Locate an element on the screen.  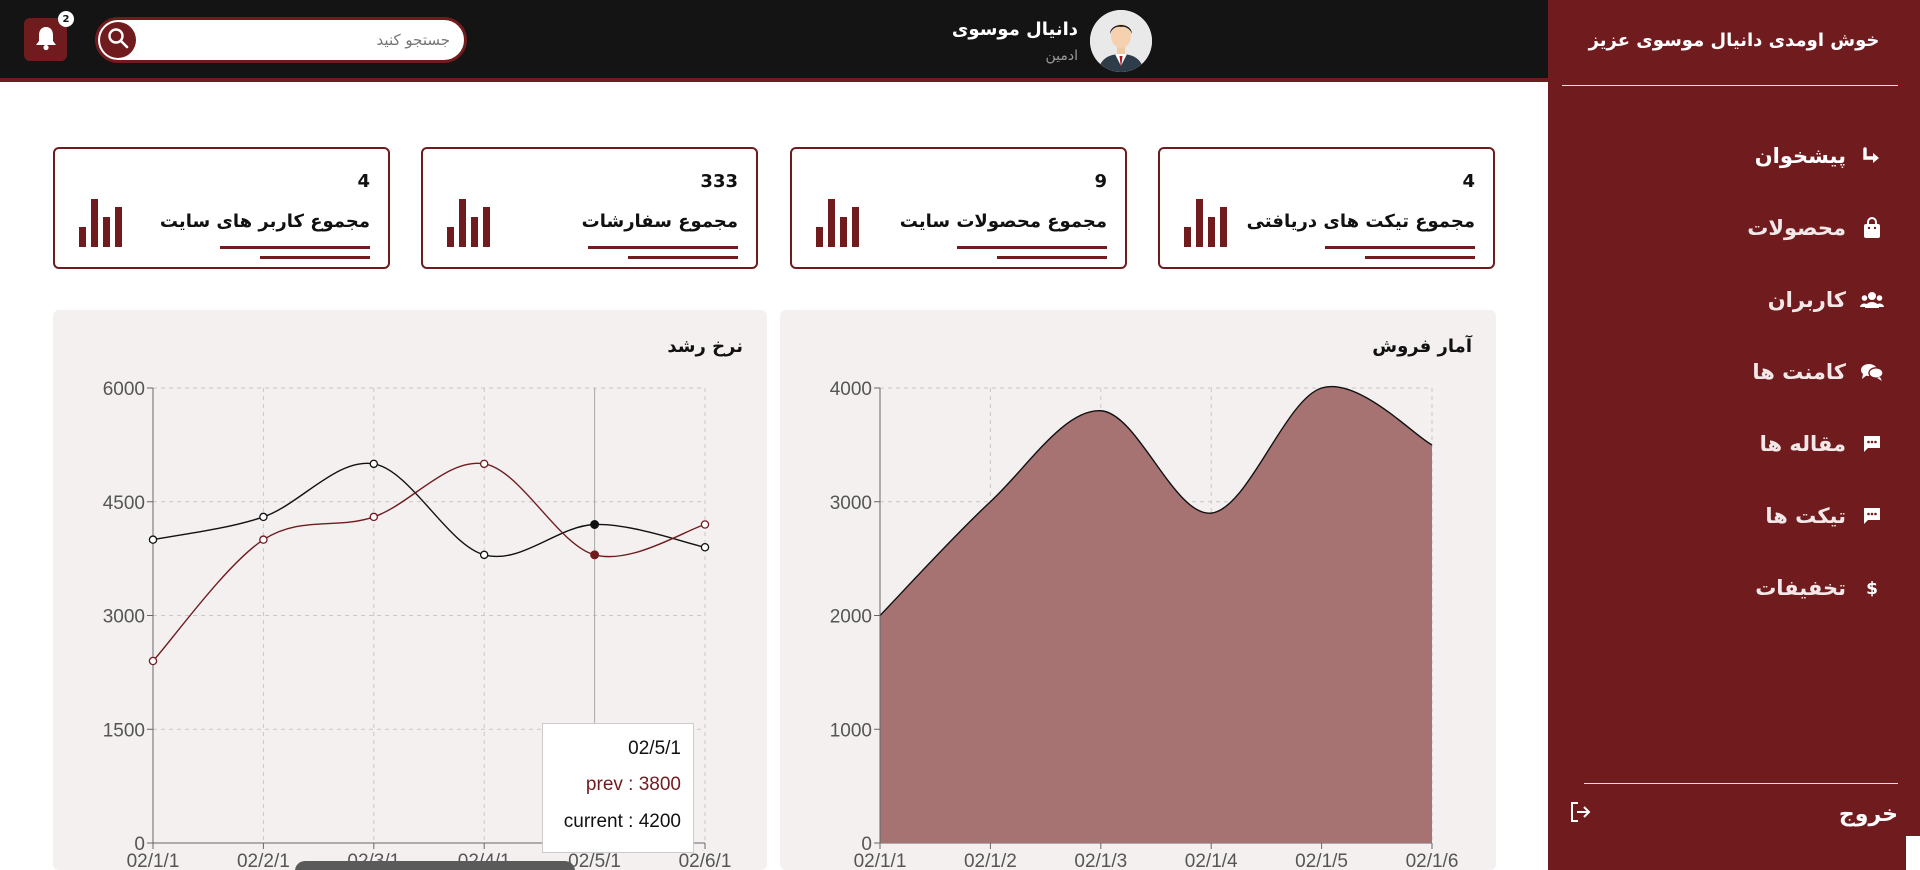
sidebar-item-label: تیکت ها is located at coordinates (1805, 516).